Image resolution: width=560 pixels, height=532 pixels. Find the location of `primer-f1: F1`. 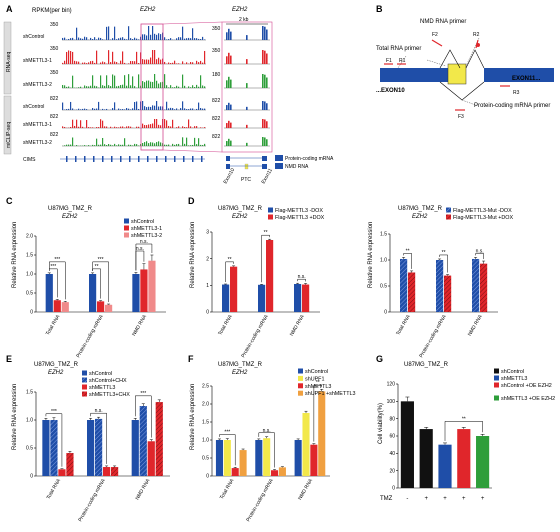

primer-f1: F1 is located at coordinates (389, 61).